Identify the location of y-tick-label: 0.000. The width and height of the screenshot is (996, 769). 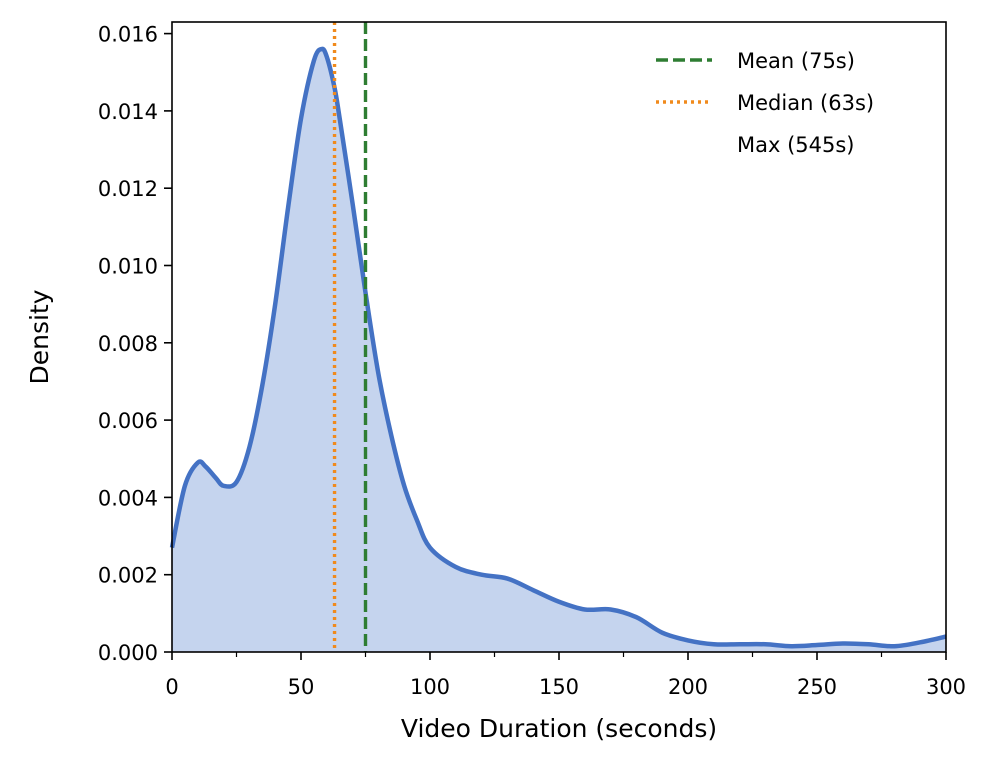
(128, 653).